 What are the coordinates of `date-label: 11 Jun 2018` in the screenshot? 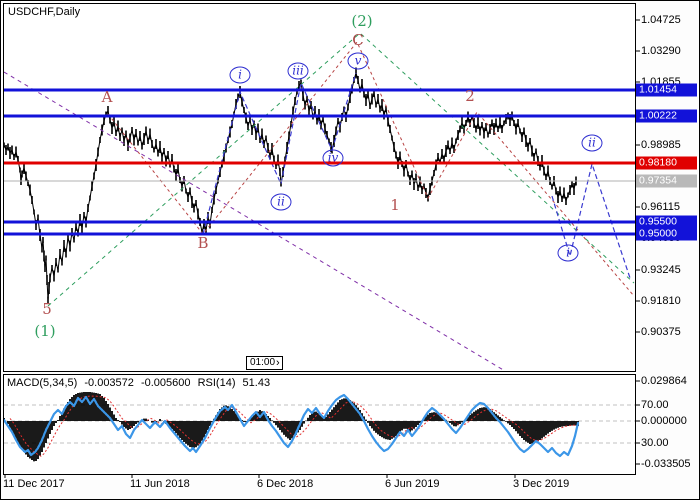 It's located at (160, 484).